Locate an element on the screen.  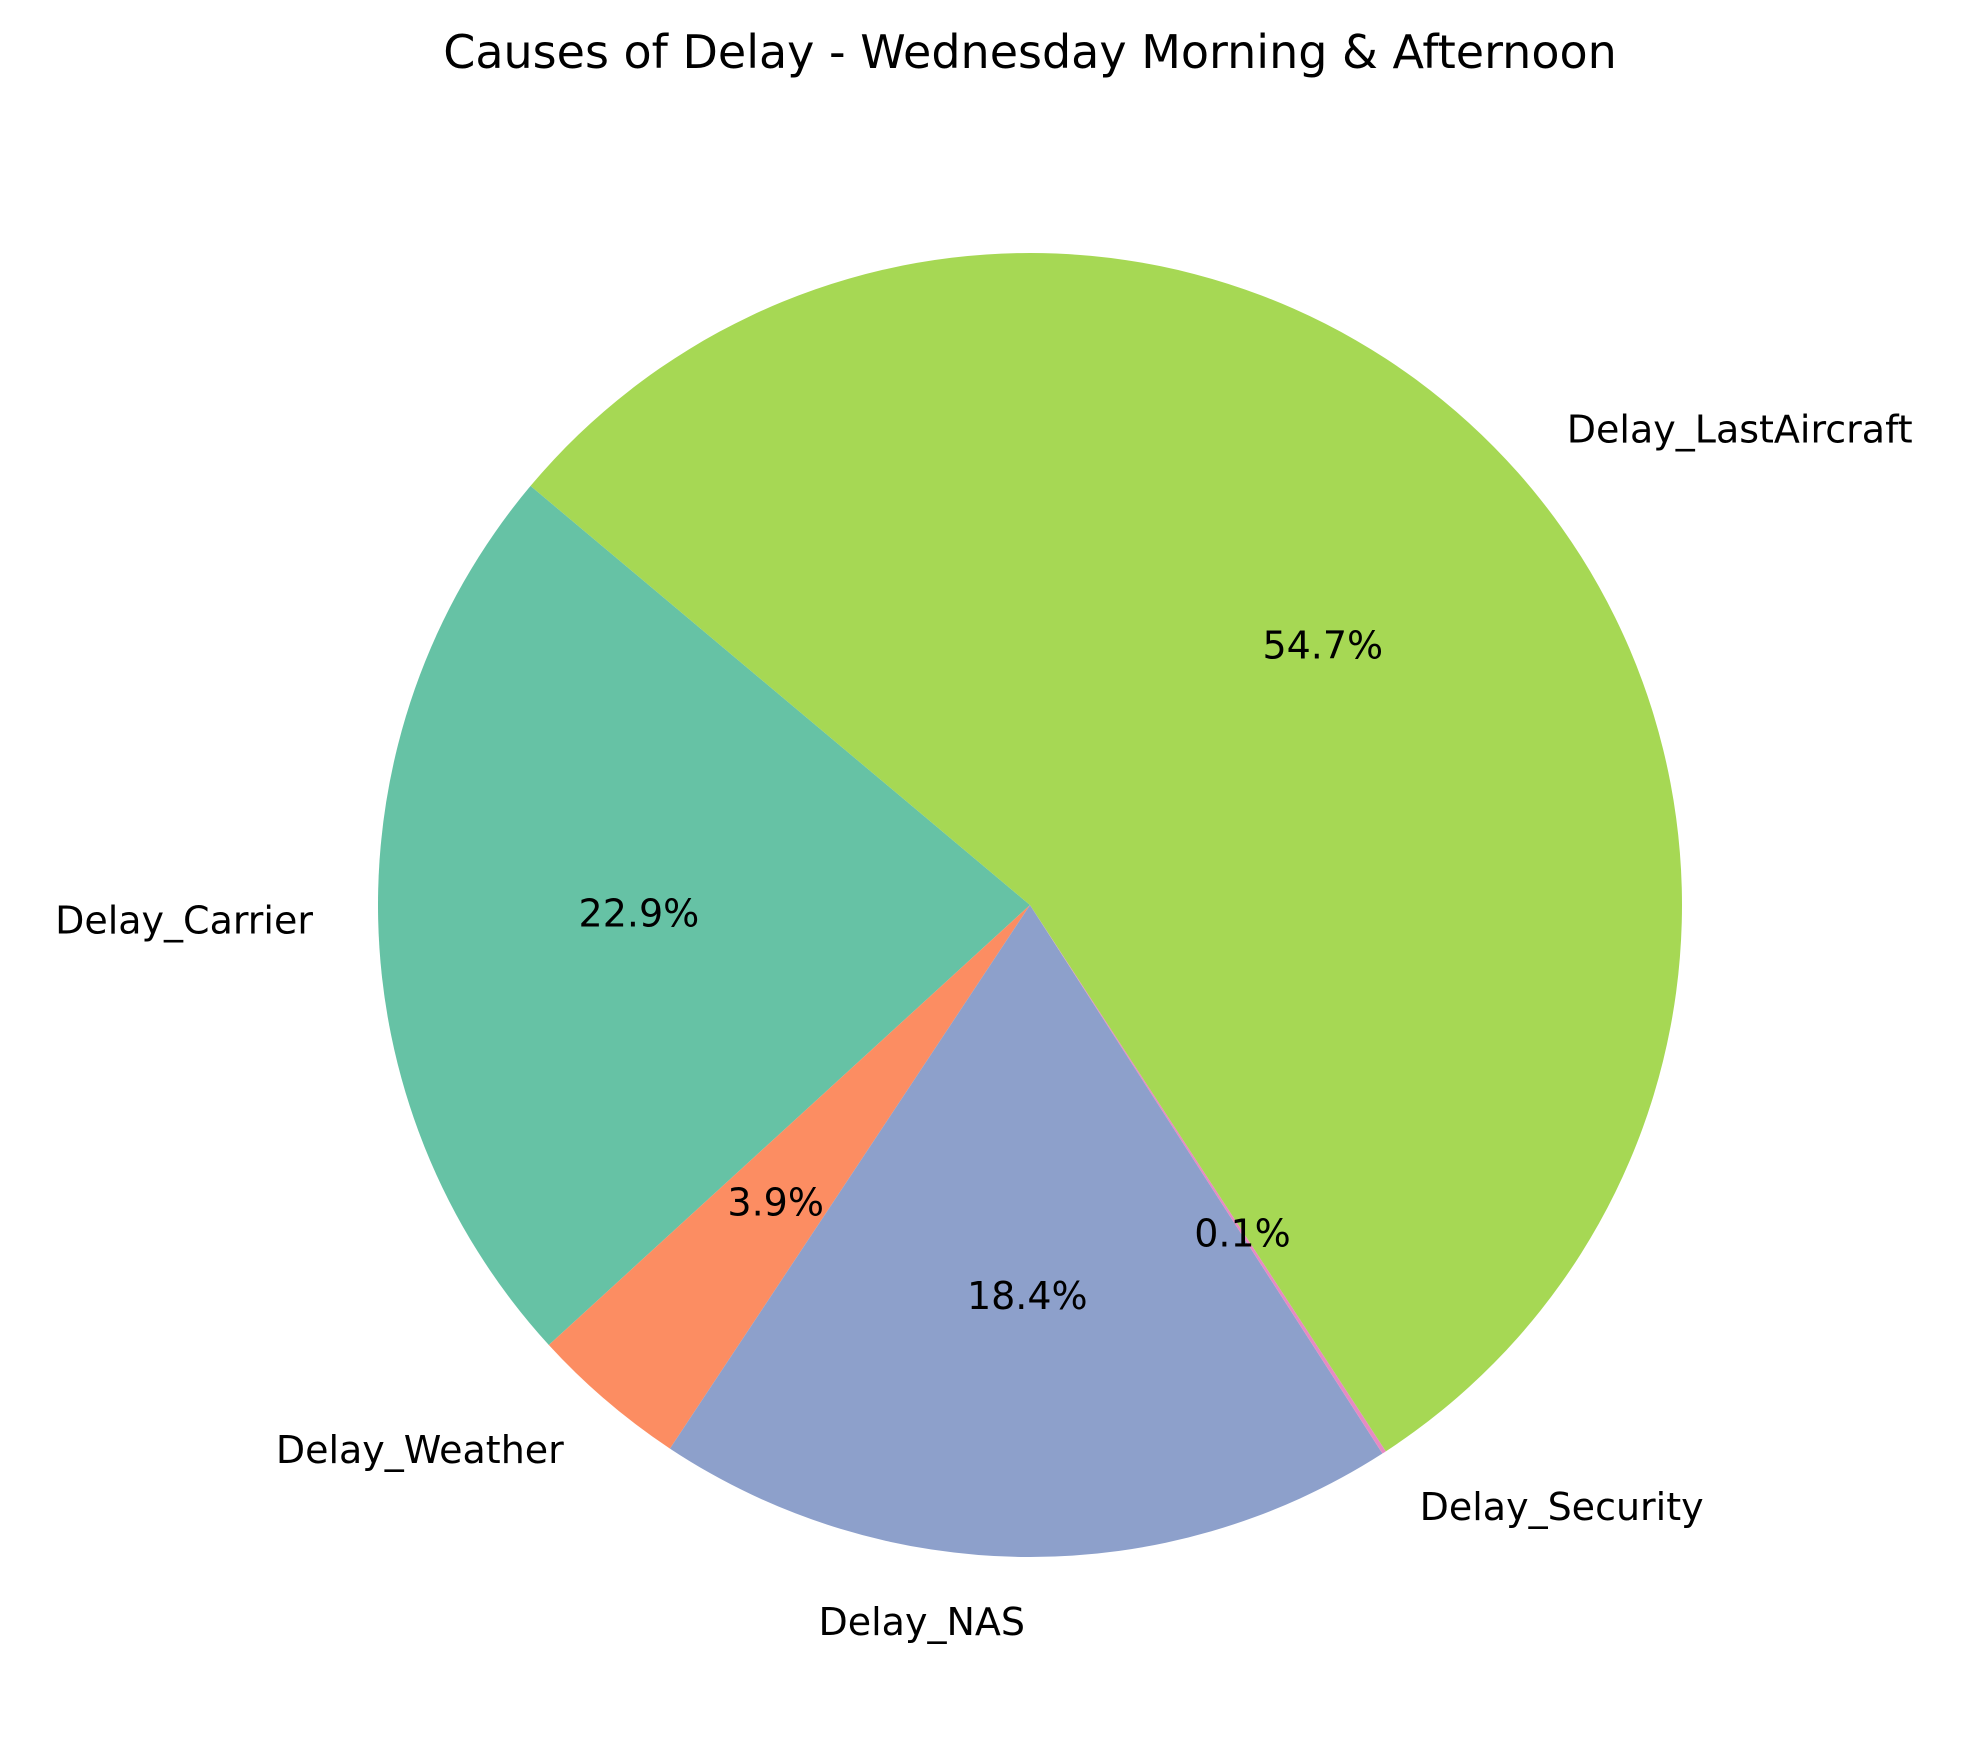
percent-label-delay-lastaircraft: 54.7% is located at coordinates (1322, 646).